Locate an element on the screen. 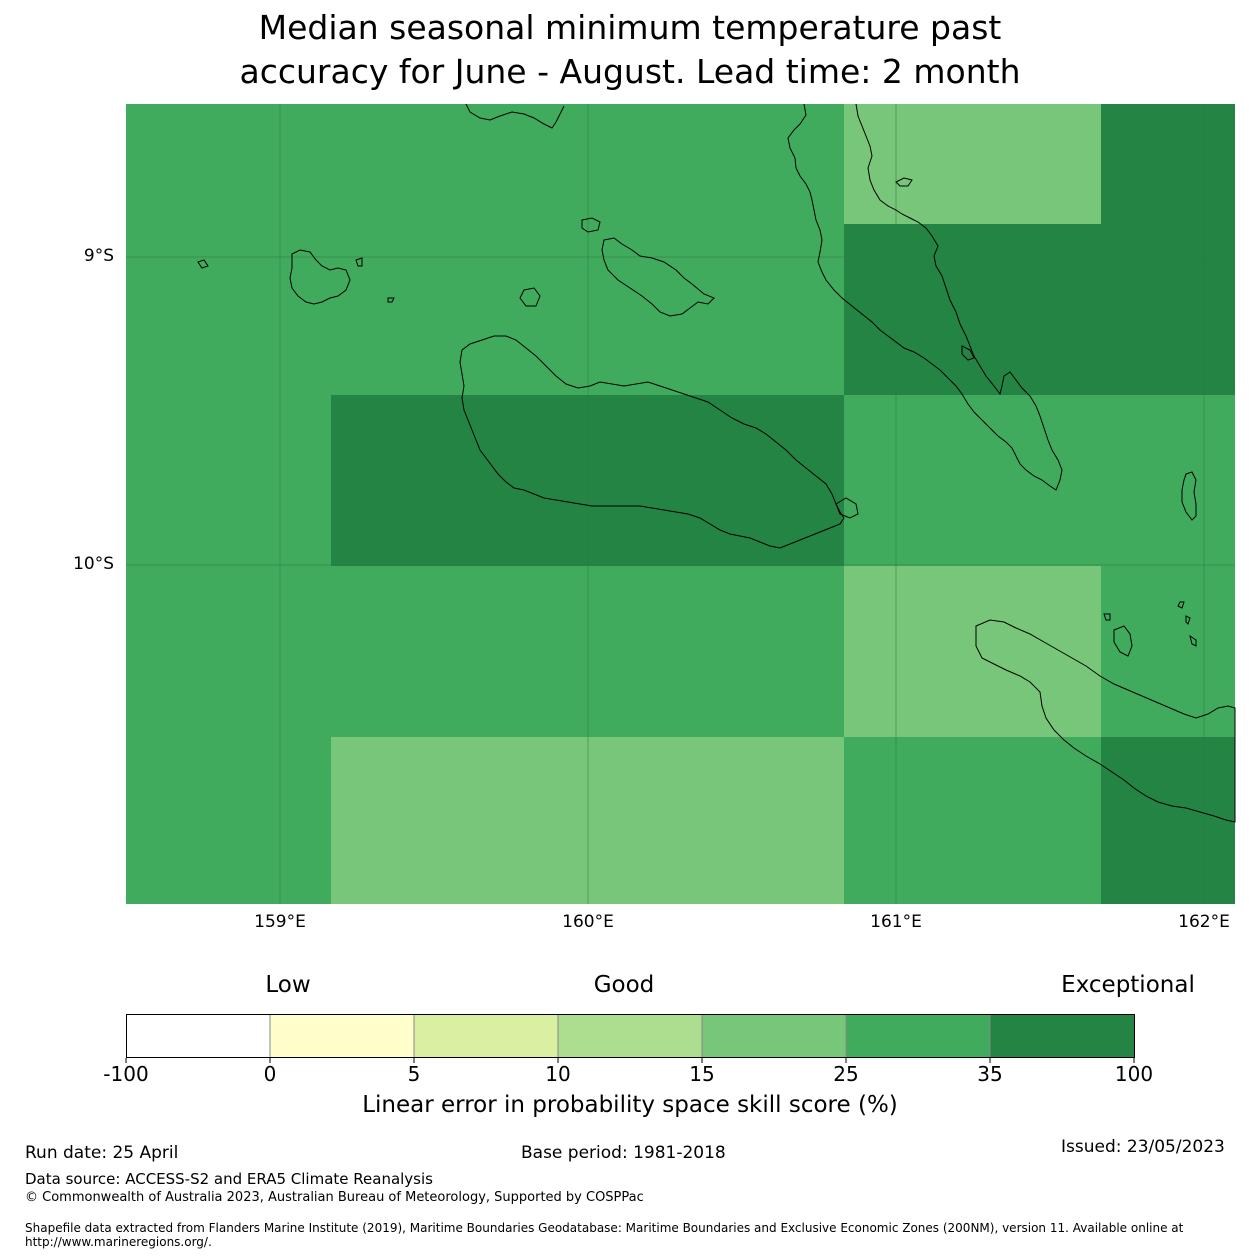  colorbar-tick-label: 35 is located at coordinates (990, 1074).